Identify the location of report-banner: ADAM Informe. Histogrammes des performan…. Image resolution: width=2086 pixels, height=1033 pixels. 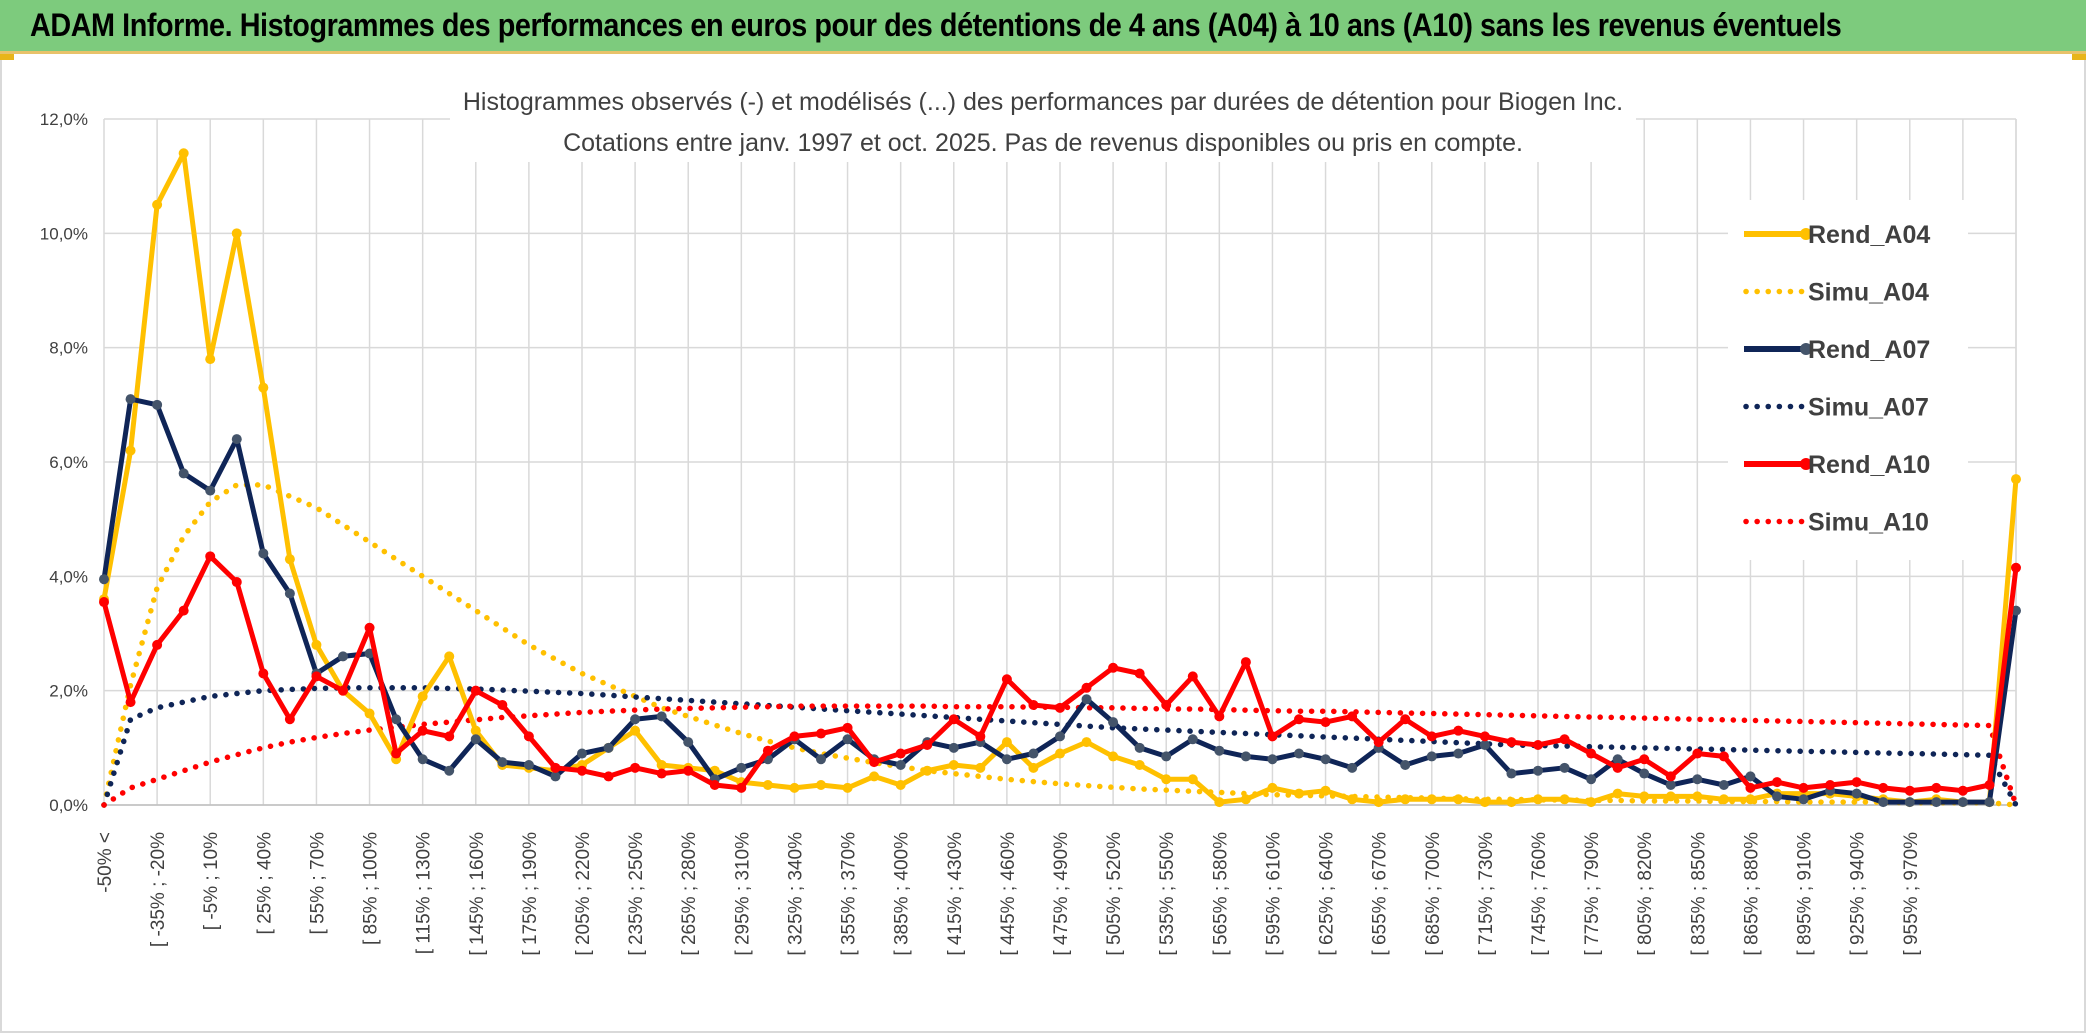
(1043, 27).